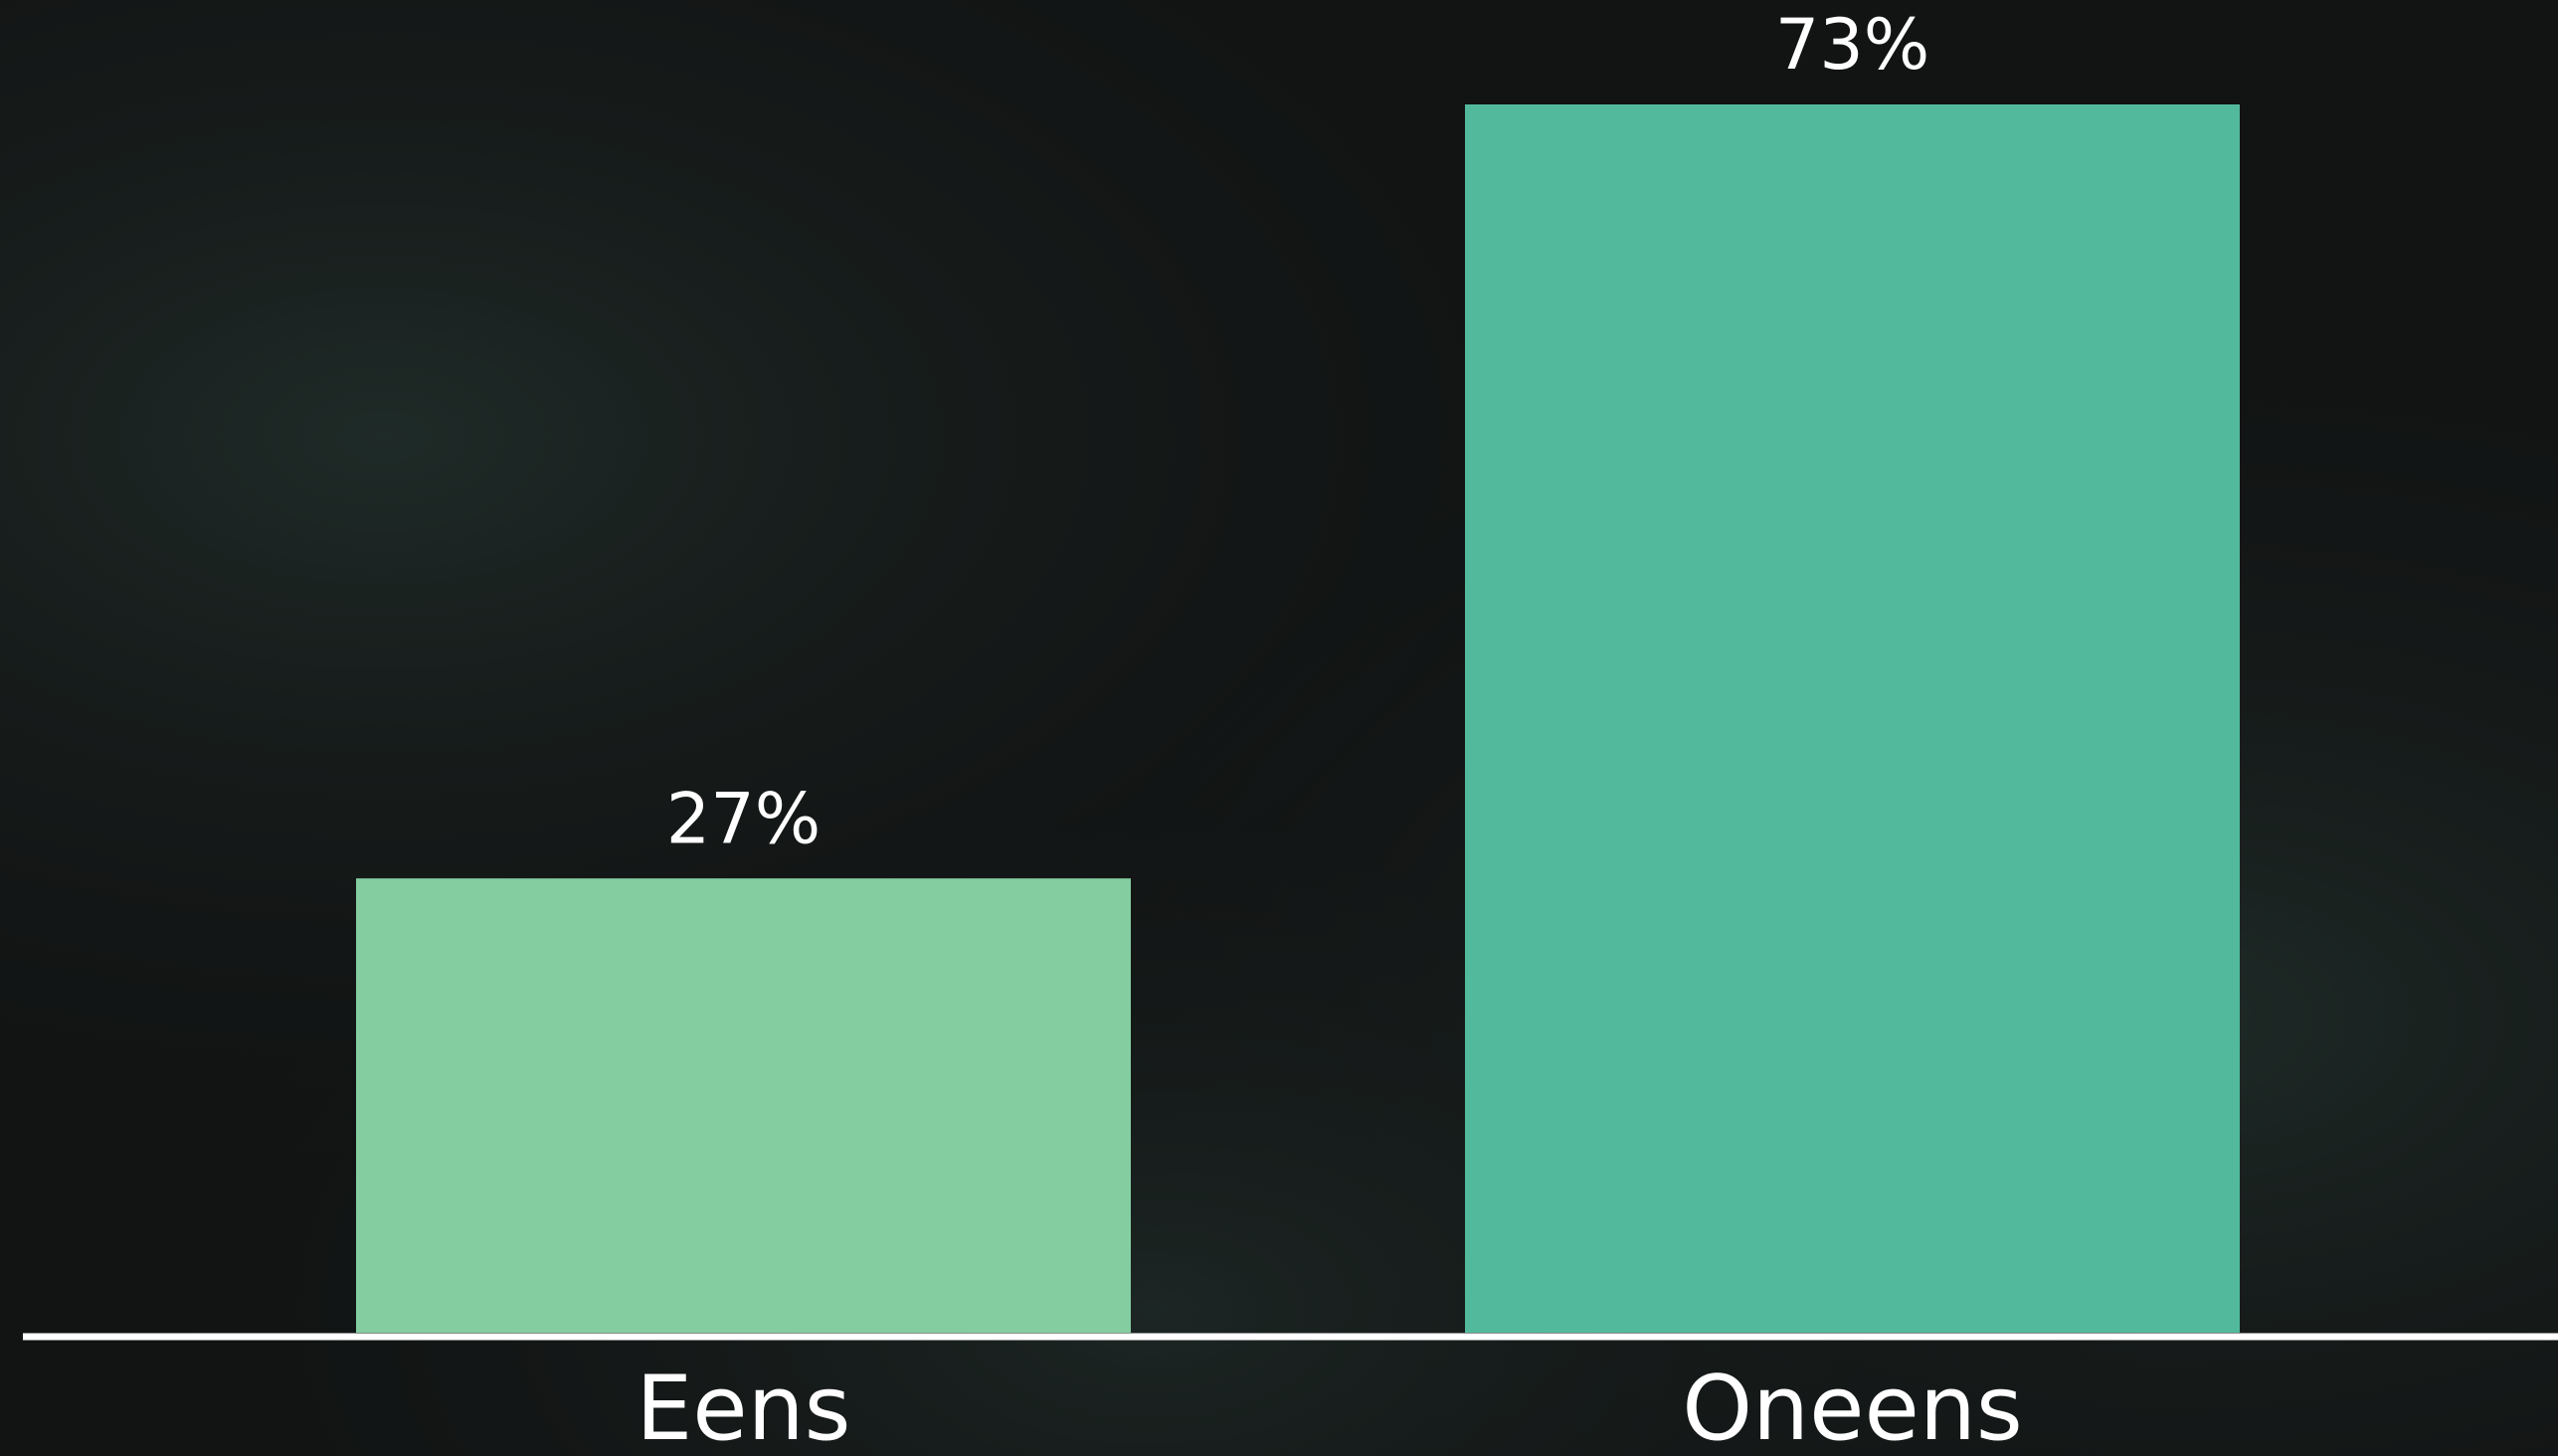  What do you see at coordinates (744, 818) in the screenshot?
I see `data-label: 27%` at bounding box center [744, 818].